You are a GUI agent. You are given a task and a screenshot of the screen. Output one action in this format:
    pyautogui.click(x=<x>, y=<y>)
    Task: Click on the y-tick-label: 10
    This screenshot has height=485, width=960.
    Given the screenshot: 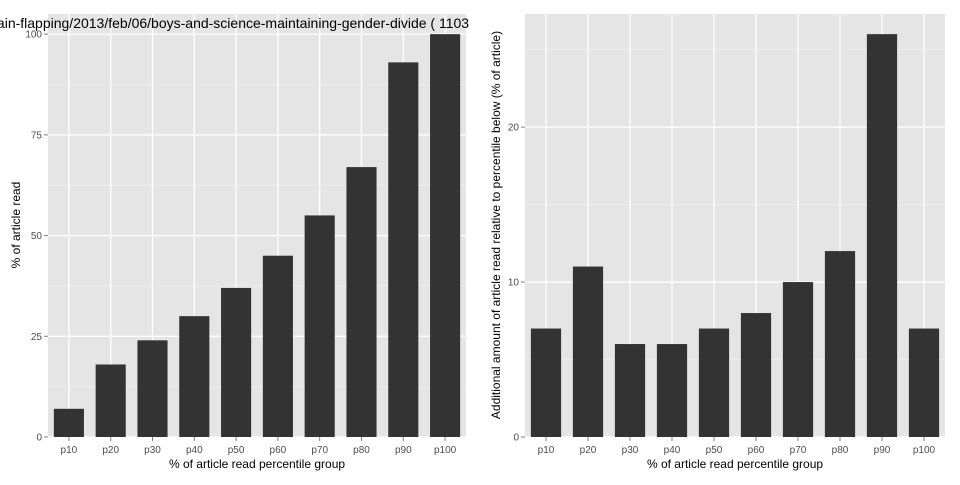 What is the action you would take?
    pyautogui.click(x=514, y=283)
    